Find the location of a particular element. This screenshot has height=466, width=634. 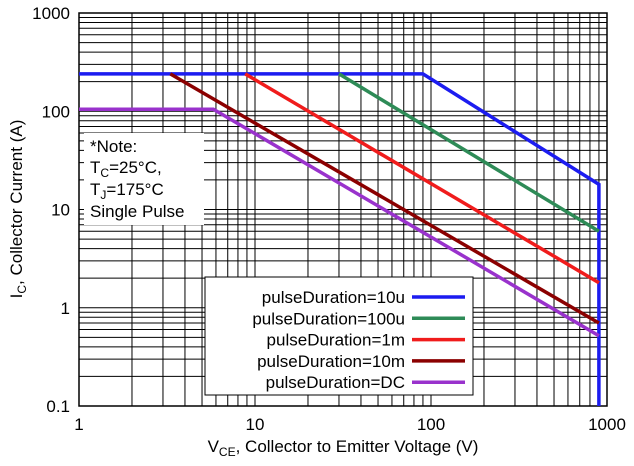

y-tick-labels: 0.1 1 10 100 1000 is located at coordinates (51, 210).